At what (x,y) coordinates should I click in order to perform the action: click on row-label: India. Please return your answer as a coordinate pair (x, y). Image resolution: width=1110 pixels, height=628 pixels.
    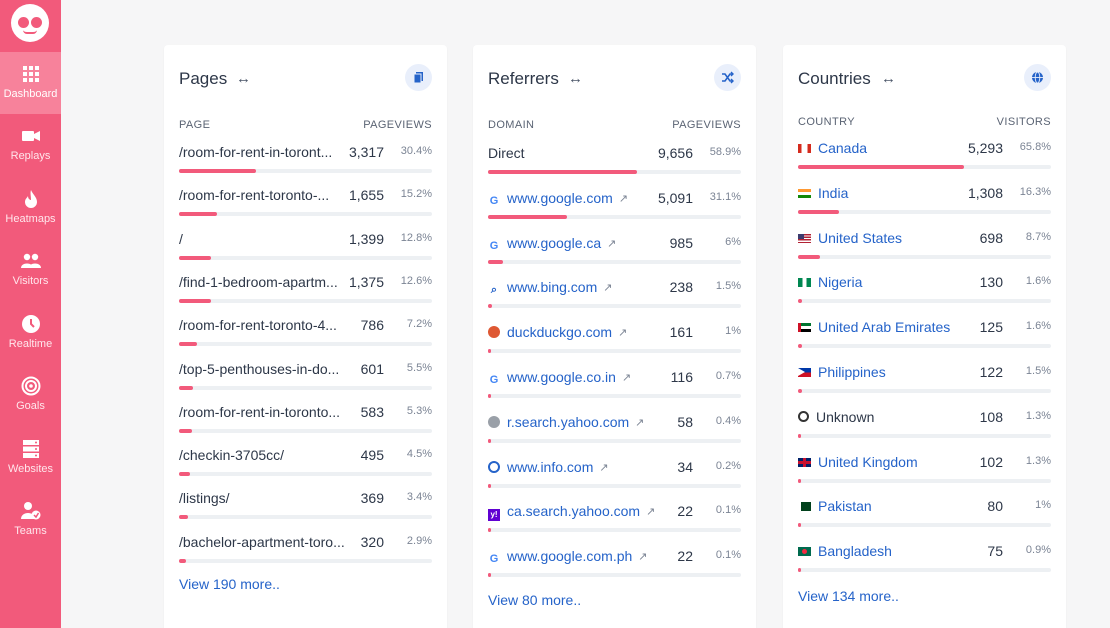
    Looking at the image, I should click on (823, 193).